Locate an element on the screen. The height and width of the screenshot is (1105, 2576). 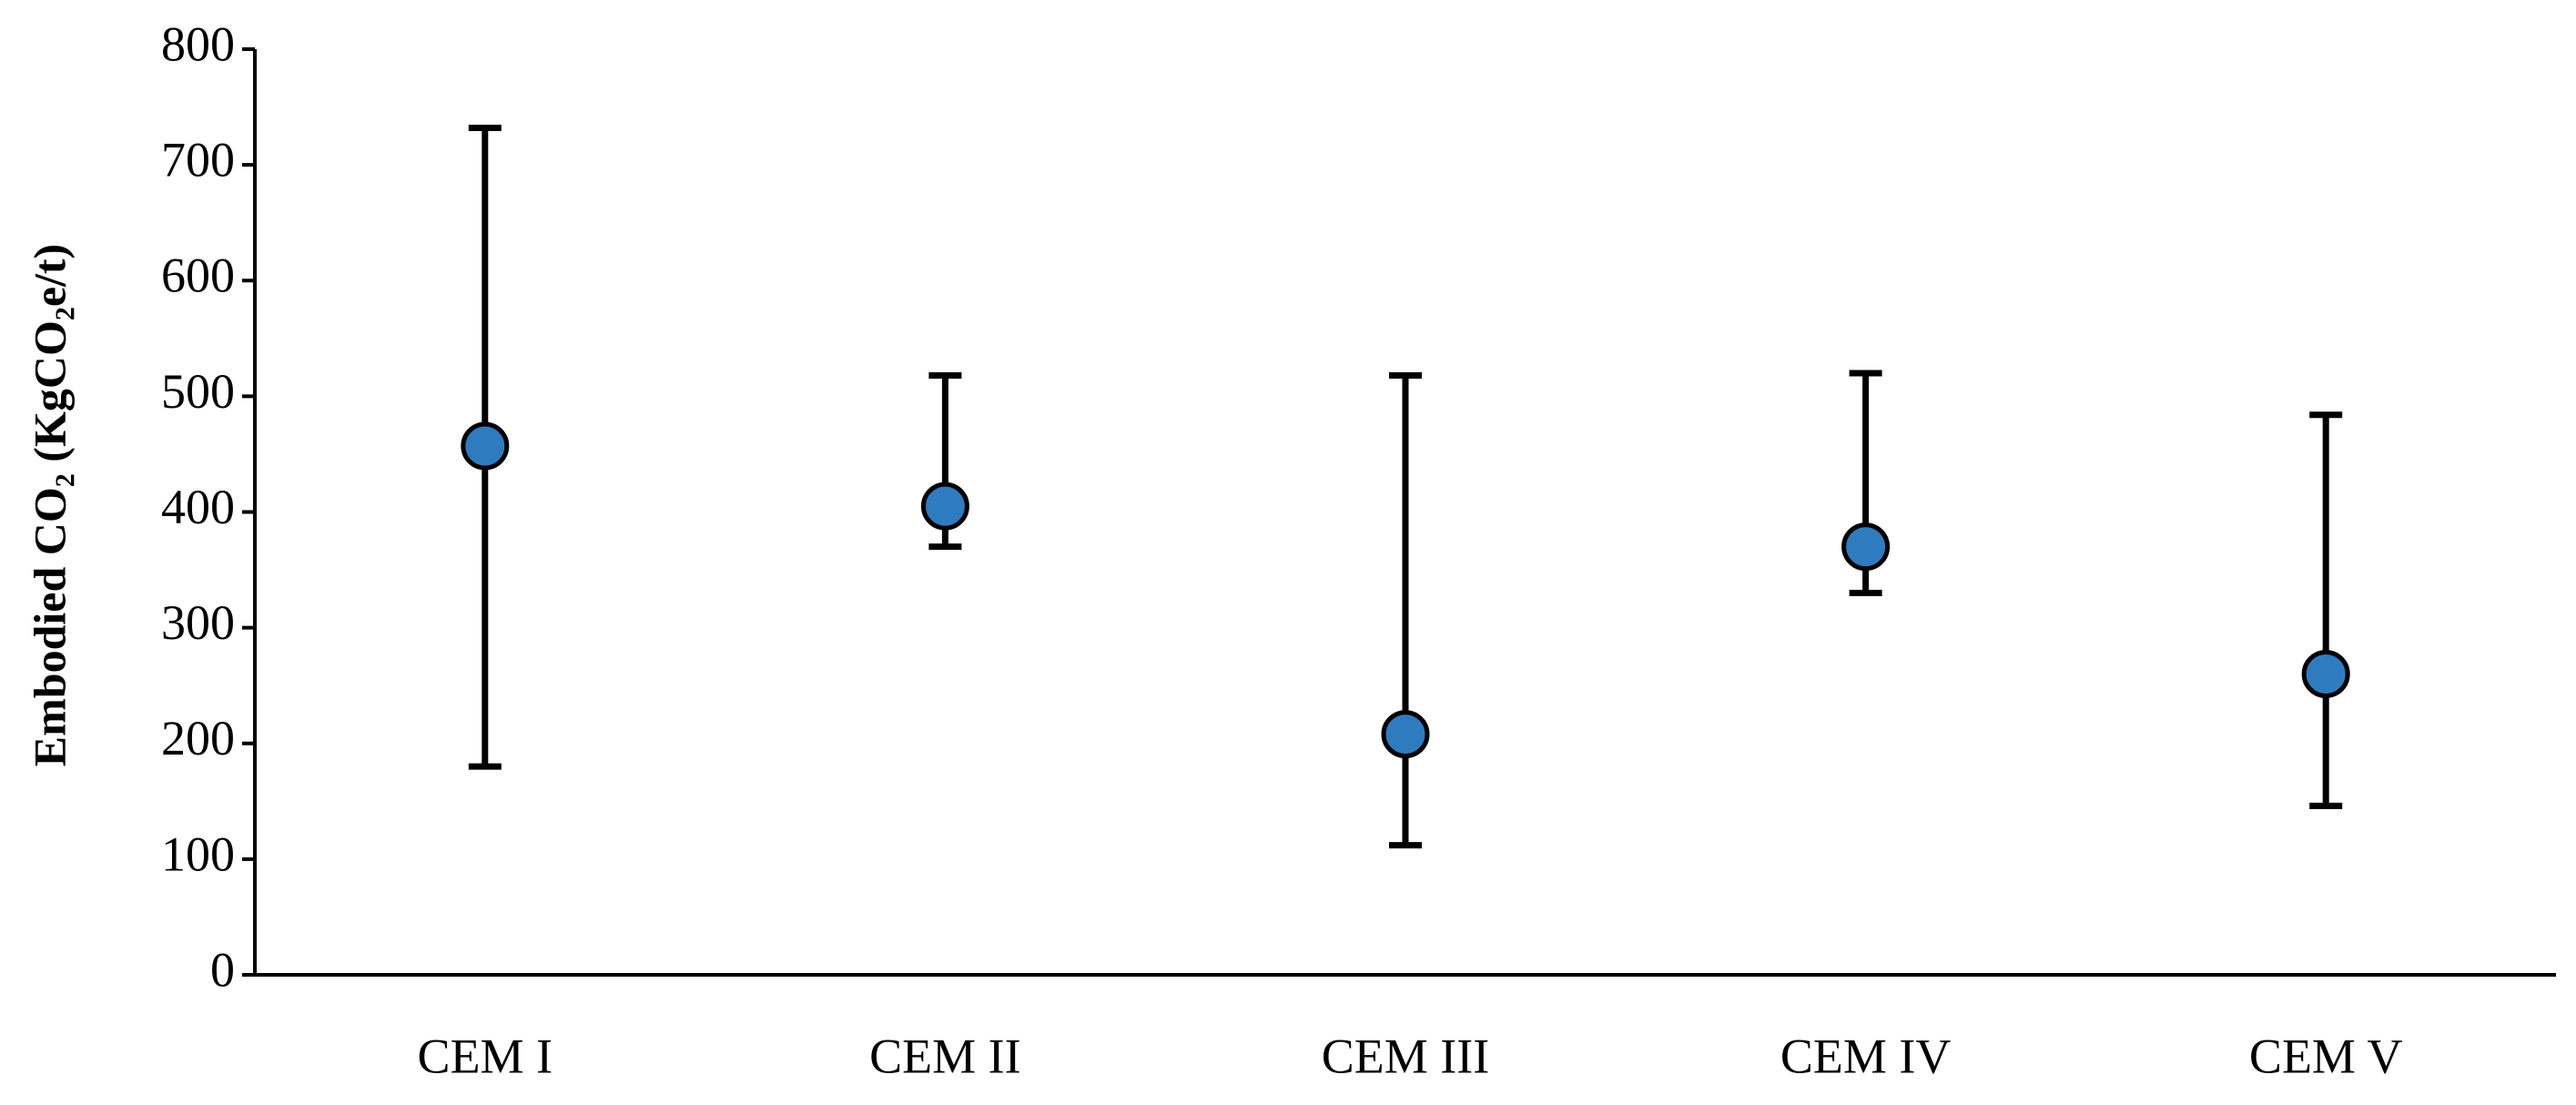
y-axis-label: Embodied CO₂ (KgCO₂e/t) is located at coordinates (49, 505).